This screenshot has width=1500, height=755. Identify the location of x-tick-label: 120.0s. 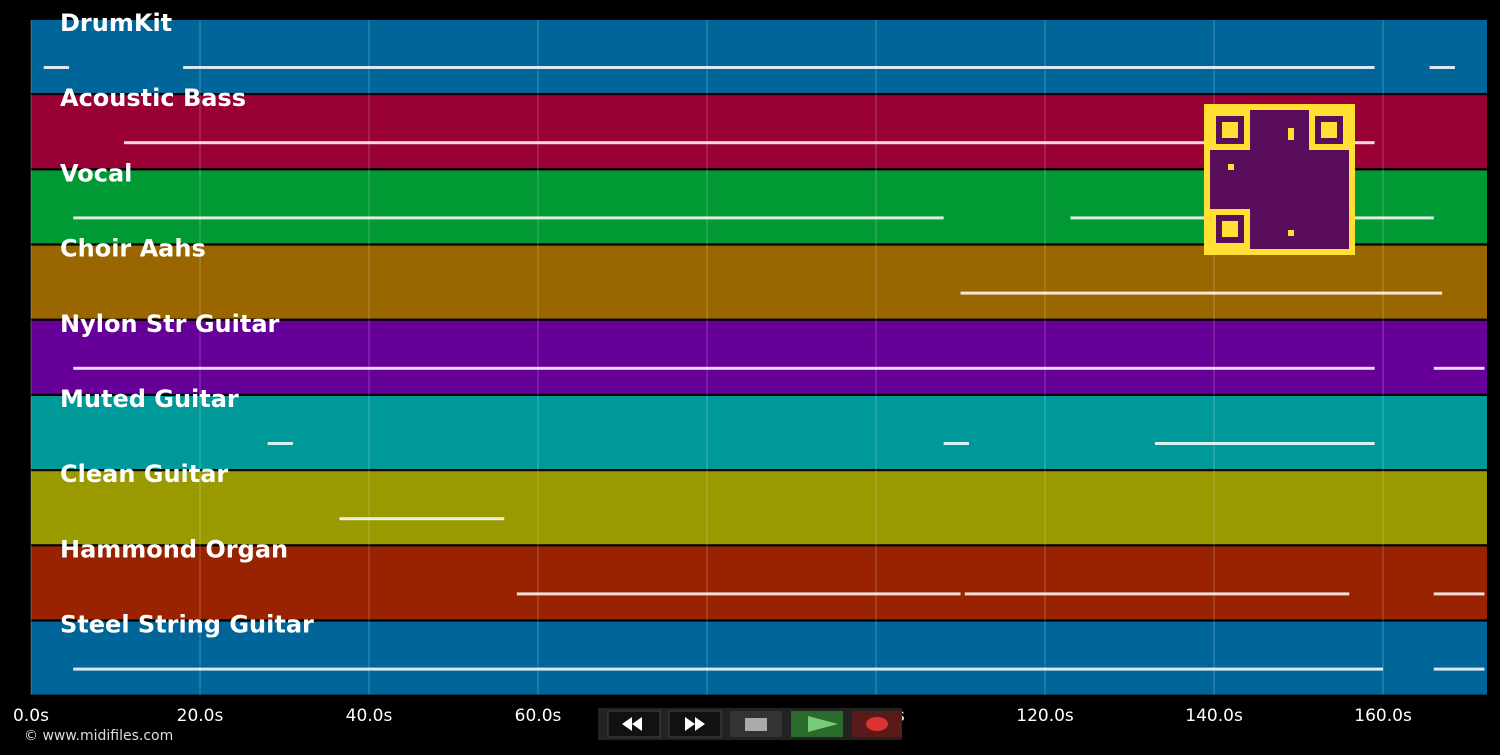
(1045, 716).